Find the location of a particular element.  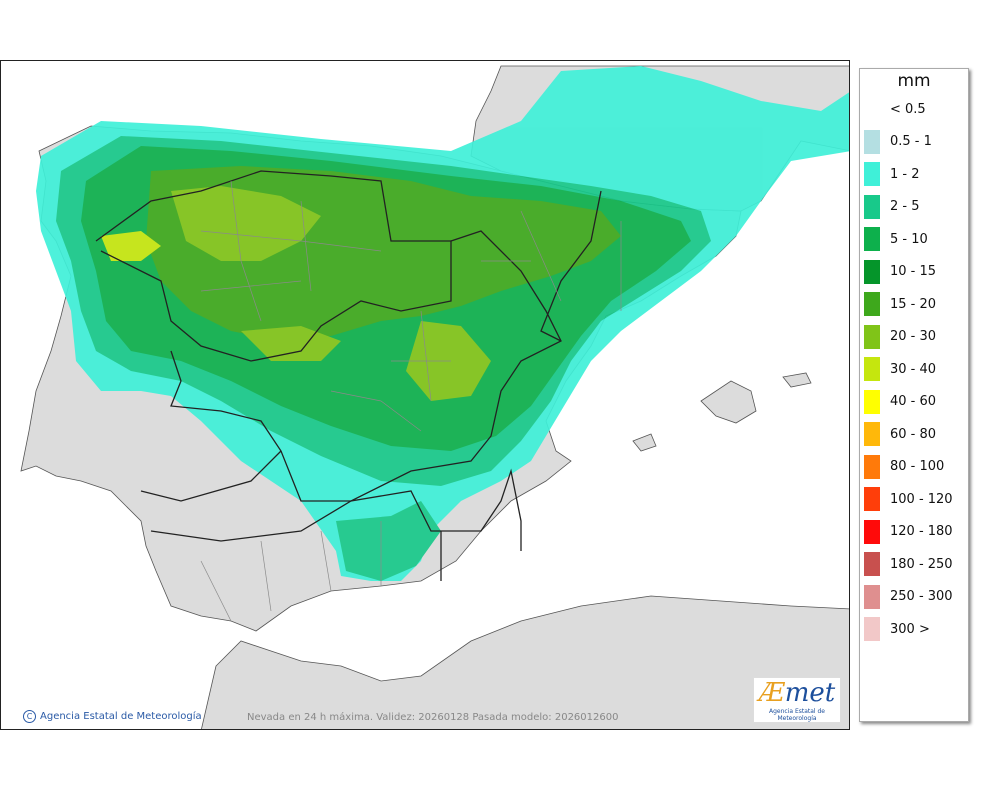

legend-label: < 0.5 is located at coordinates (908, 109).